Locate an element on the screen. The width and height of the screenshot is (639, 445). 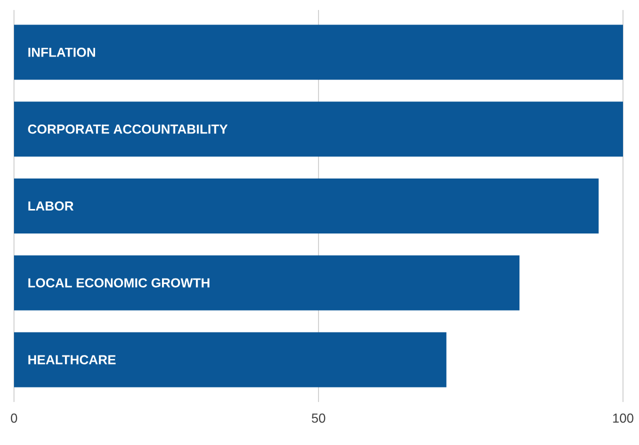
y-tick-label: INFLATION is located at coordinates (62, 52).